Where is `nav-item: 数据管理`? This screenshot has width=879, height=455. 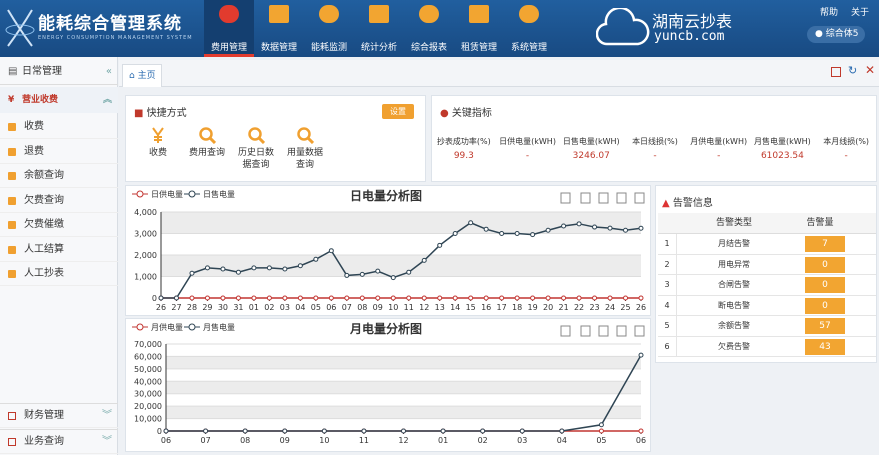 nav-item: 数据管理 is located at coordinates (279, 28).